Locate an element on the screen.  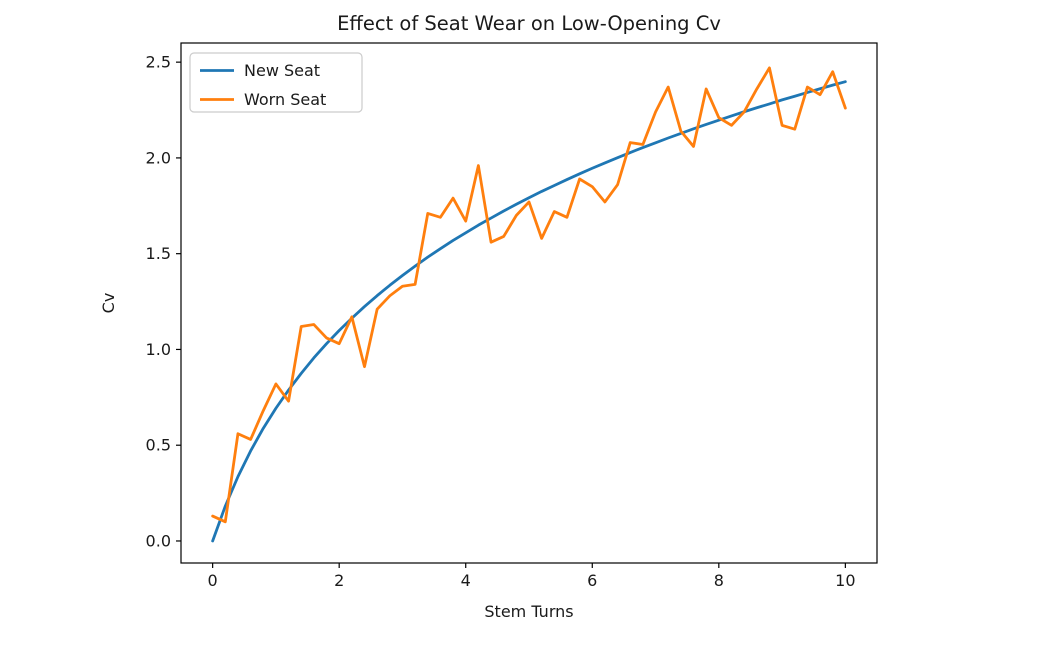
chart-title: Effect of Seat Wear on Low-Opening Cv is located at coordinates (529, 23).